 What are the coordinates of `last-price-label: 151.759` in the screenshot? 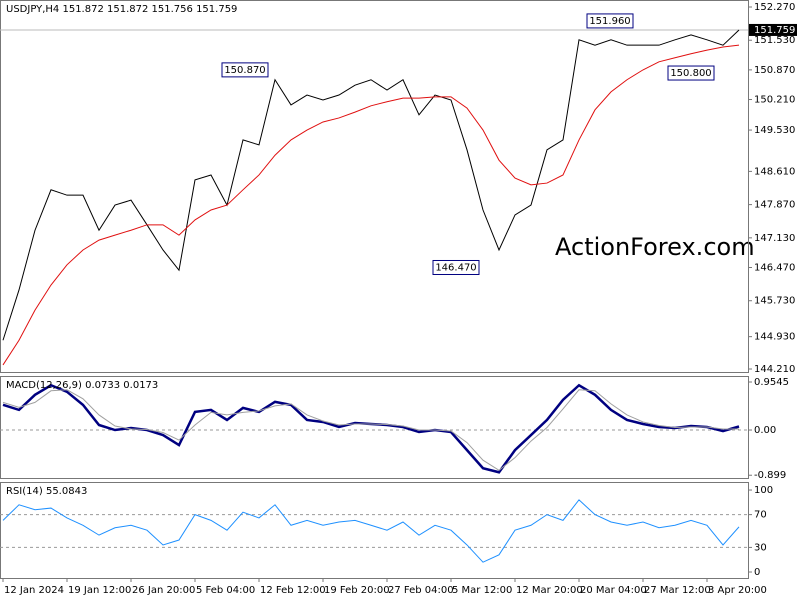 It's located at (774, 30).